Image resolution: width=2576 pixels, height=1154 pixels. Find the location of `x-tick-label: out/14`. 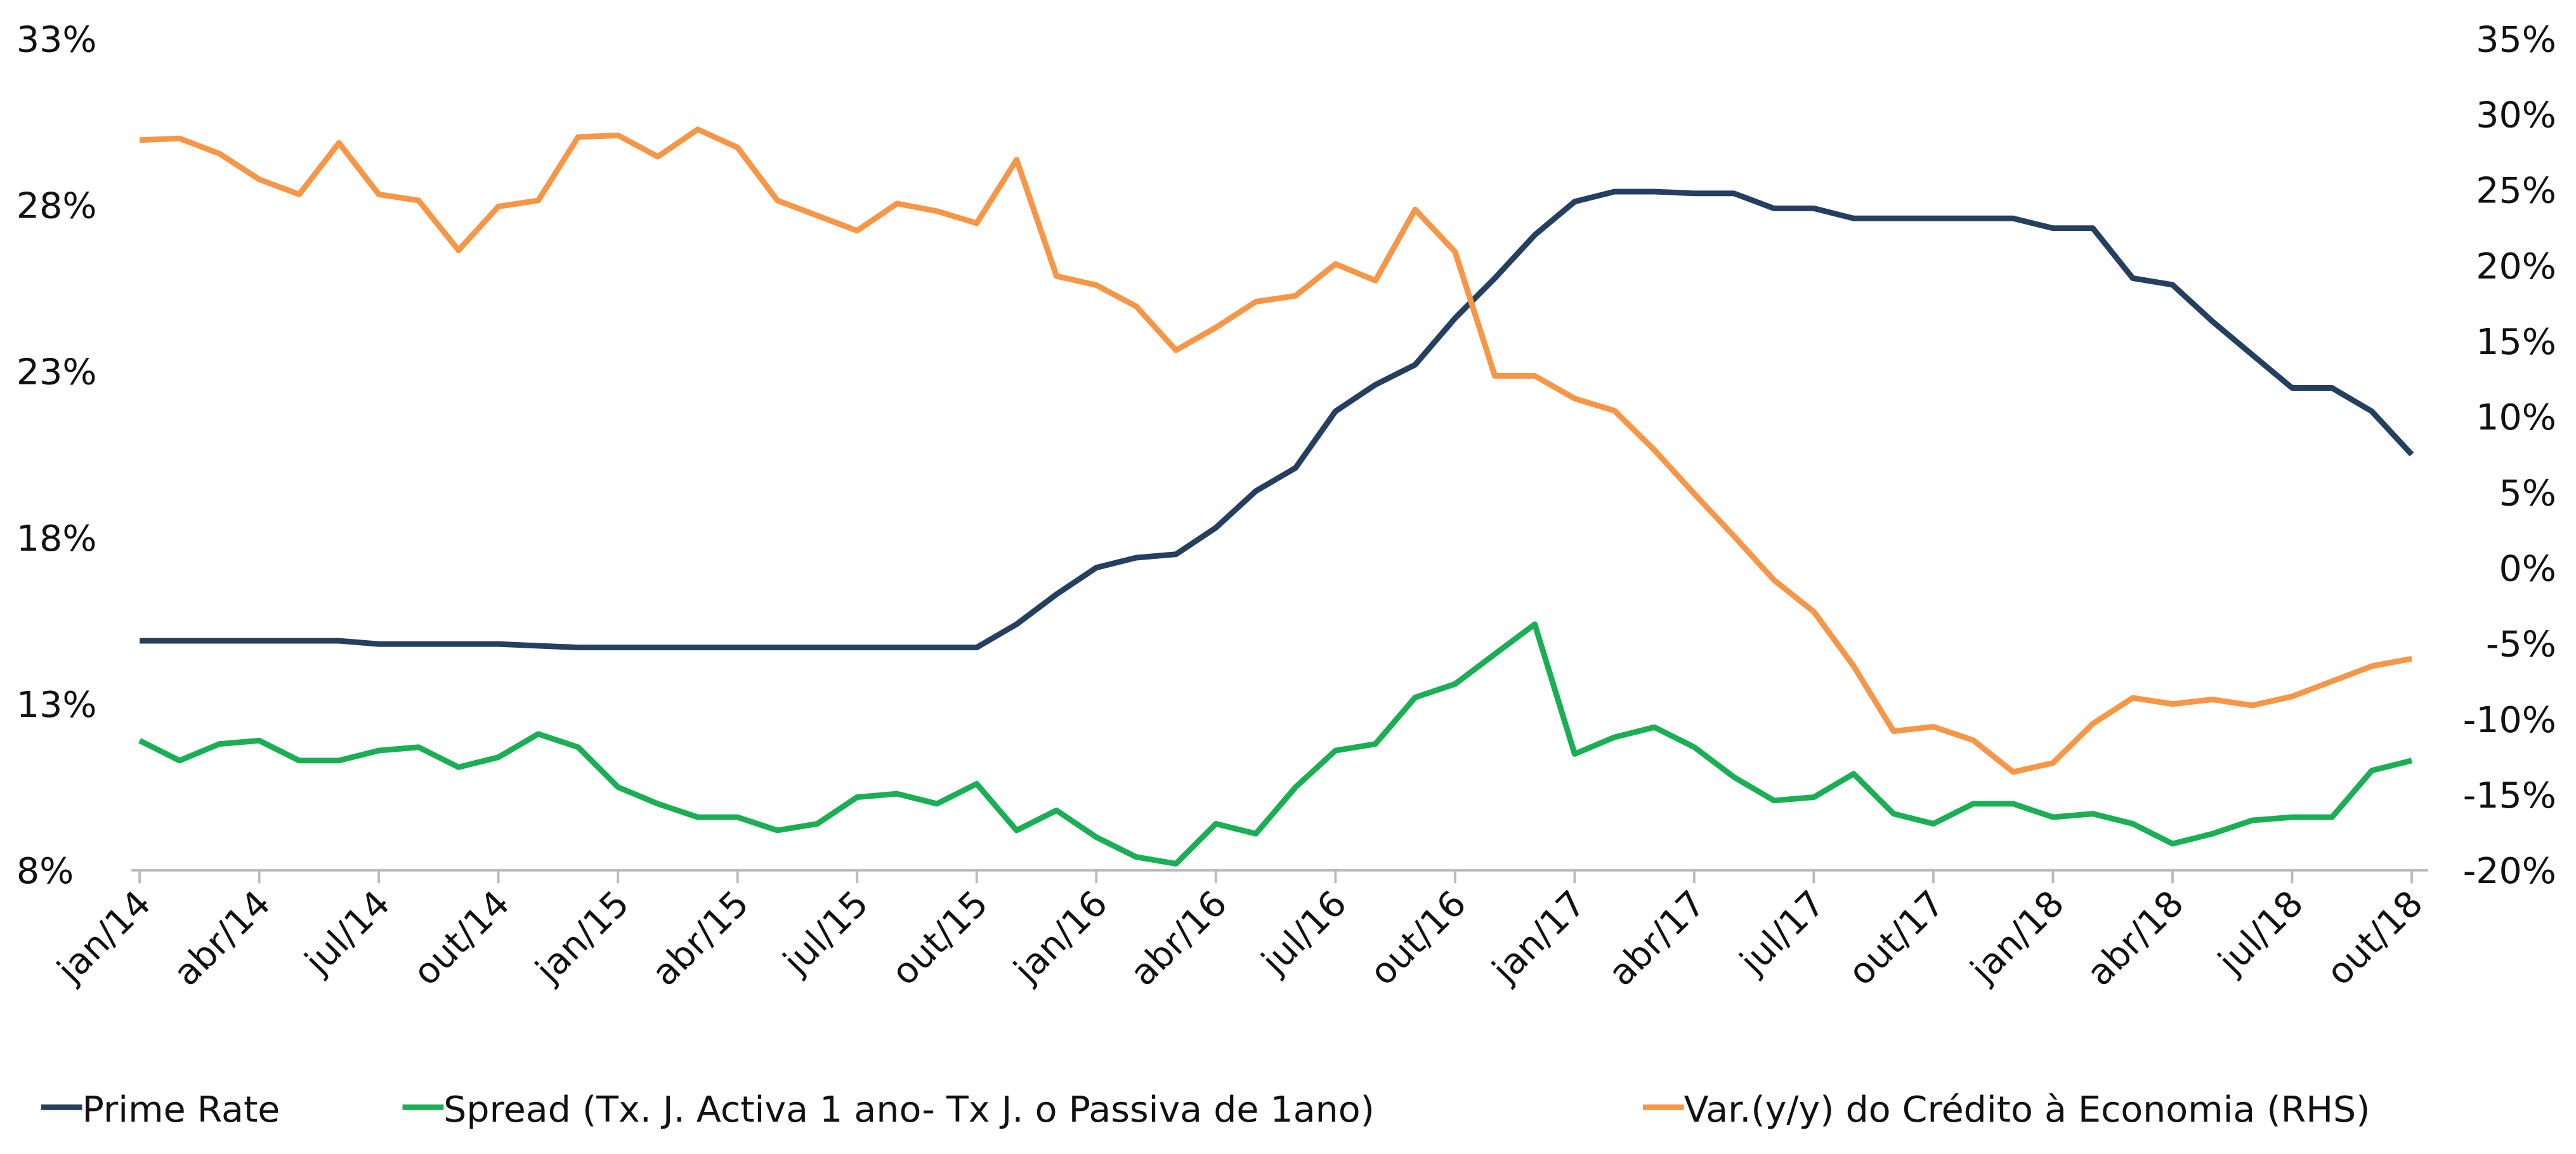

x-tick-label: out/14 is located at coordinates (461, 938).